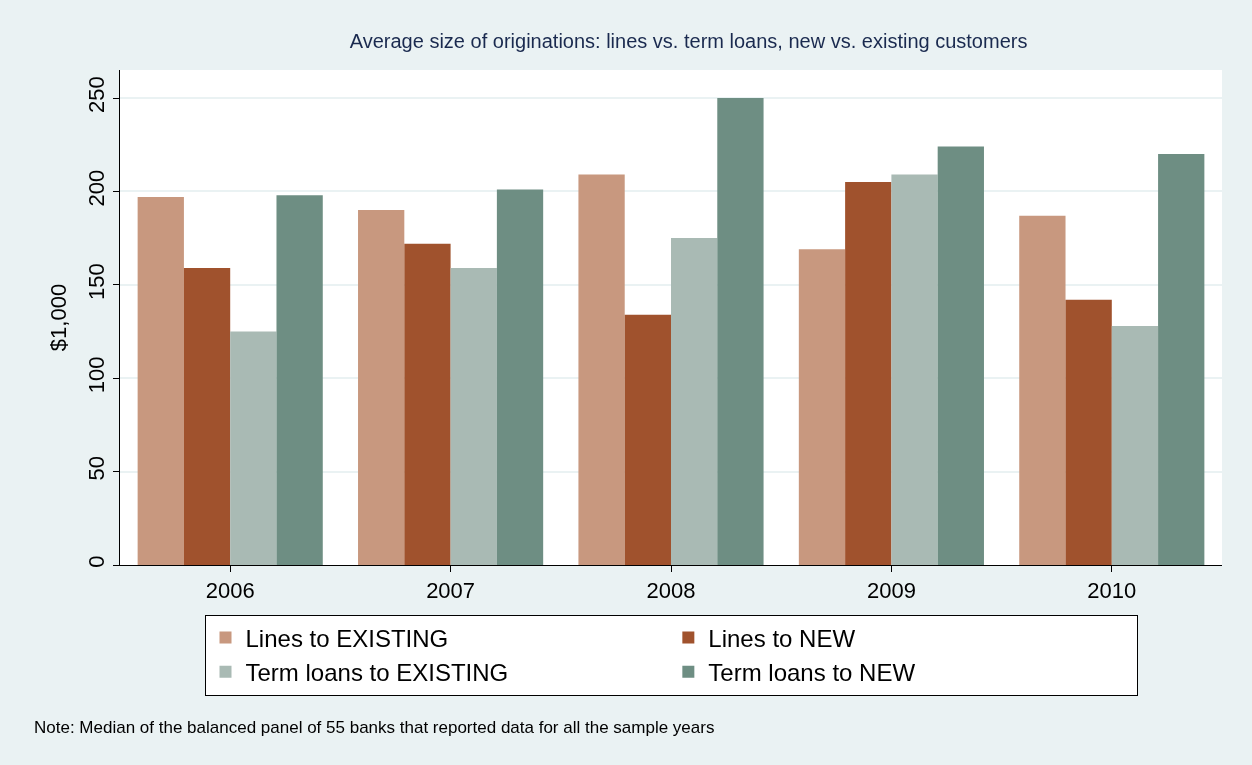 The height and width of the screenshot is (765, 1252). Describe the element at coordinates (97, 468) in the screenshot. I see `y-tick-label: 50` at that location.